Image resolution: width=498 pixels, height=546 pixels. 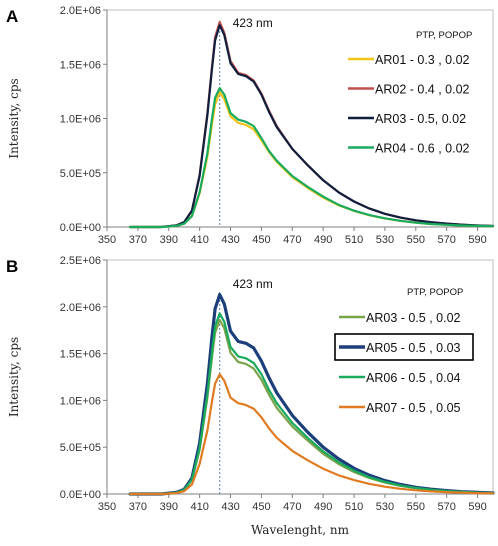 I want to click on panel-letter: A, so click(x=12, y=16).